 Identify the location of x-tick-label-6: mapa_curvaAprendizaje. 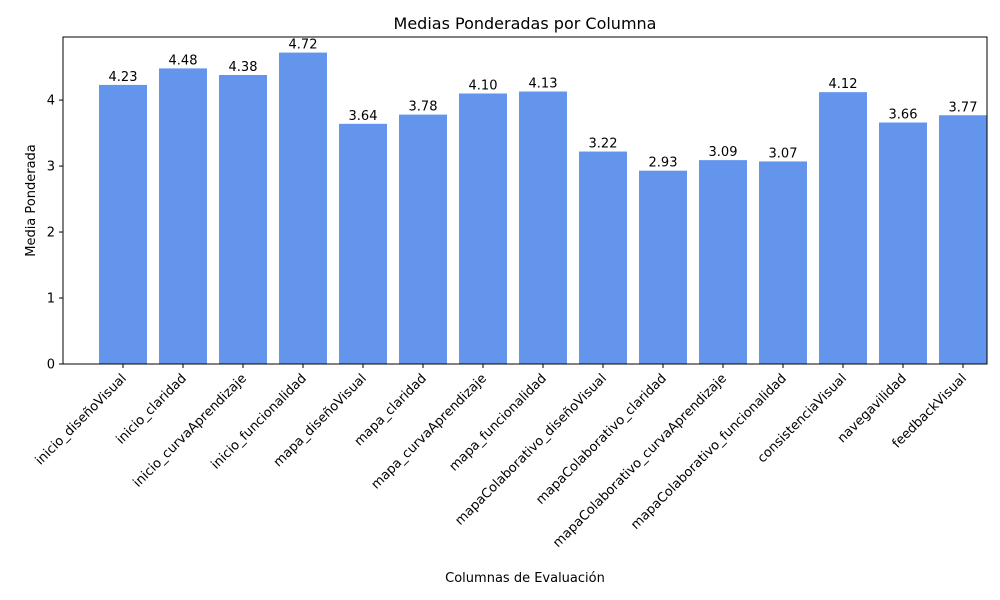
(429, 431).